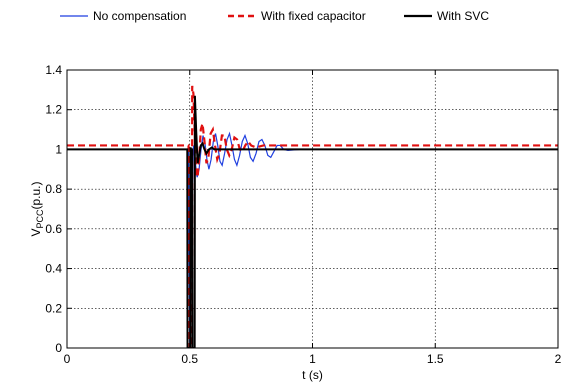 The width and height of the screenshot is (570, 389). What do you see at coordinates (40, 219) in the screenshot?
I see `y-axis-label-sub: PCC` at bounding box center [40, 219].